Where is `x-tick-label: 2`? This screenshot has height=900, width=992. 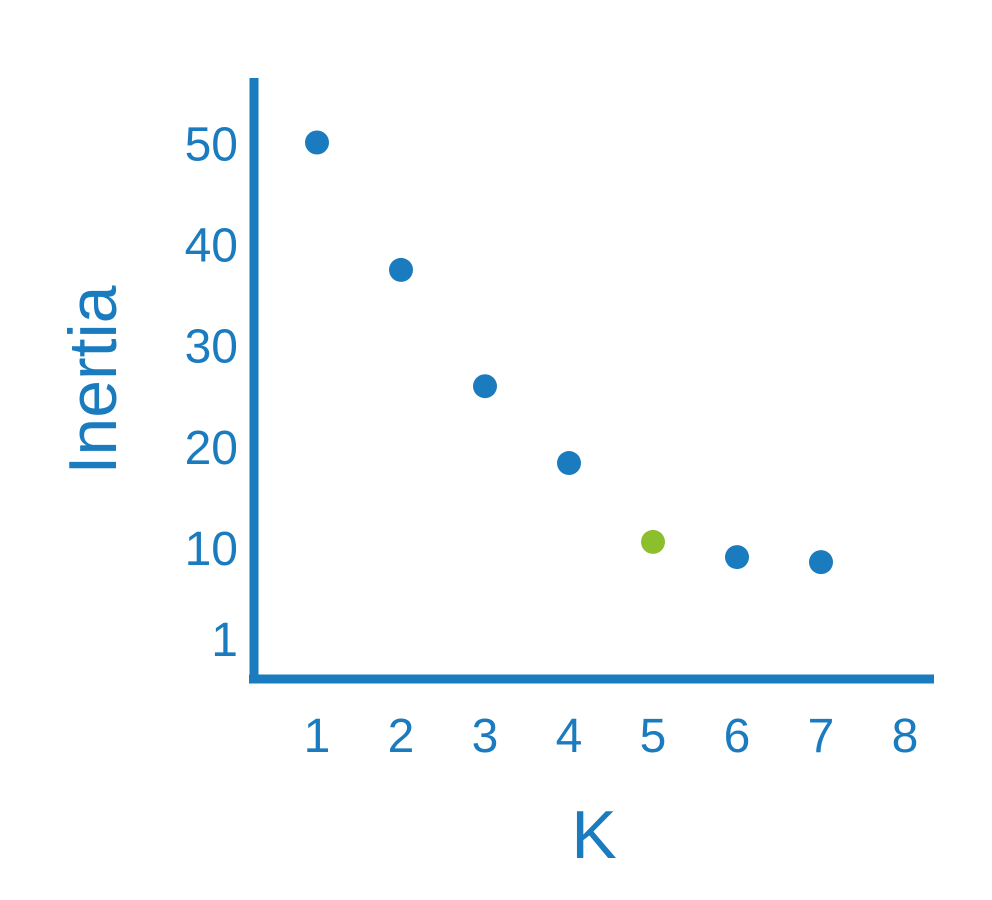 x-tick-label: 2 is located at coordinates (401, 736).